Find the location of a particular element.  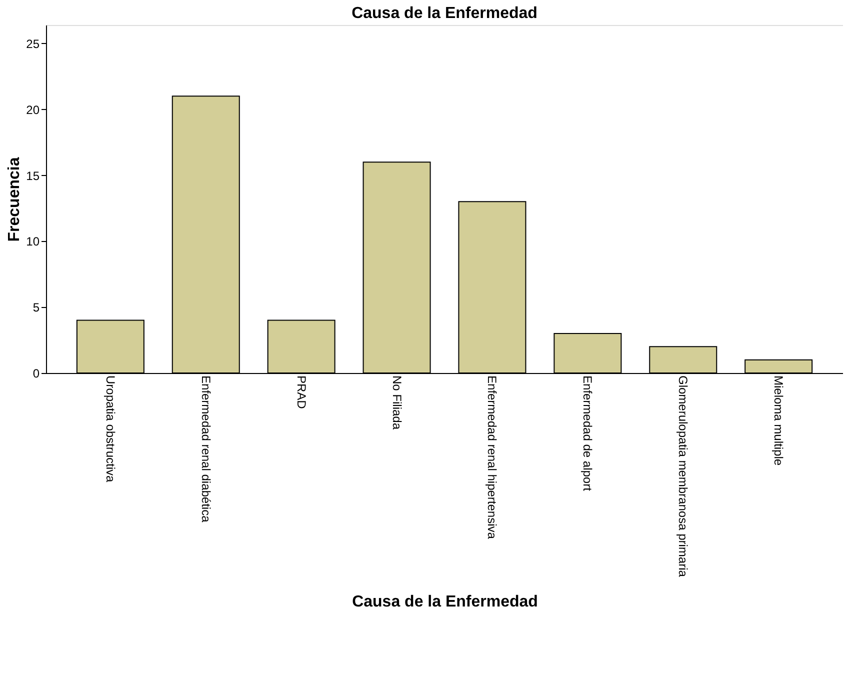

x-tick-label: No Filiada is located at coordinates (397, 403).